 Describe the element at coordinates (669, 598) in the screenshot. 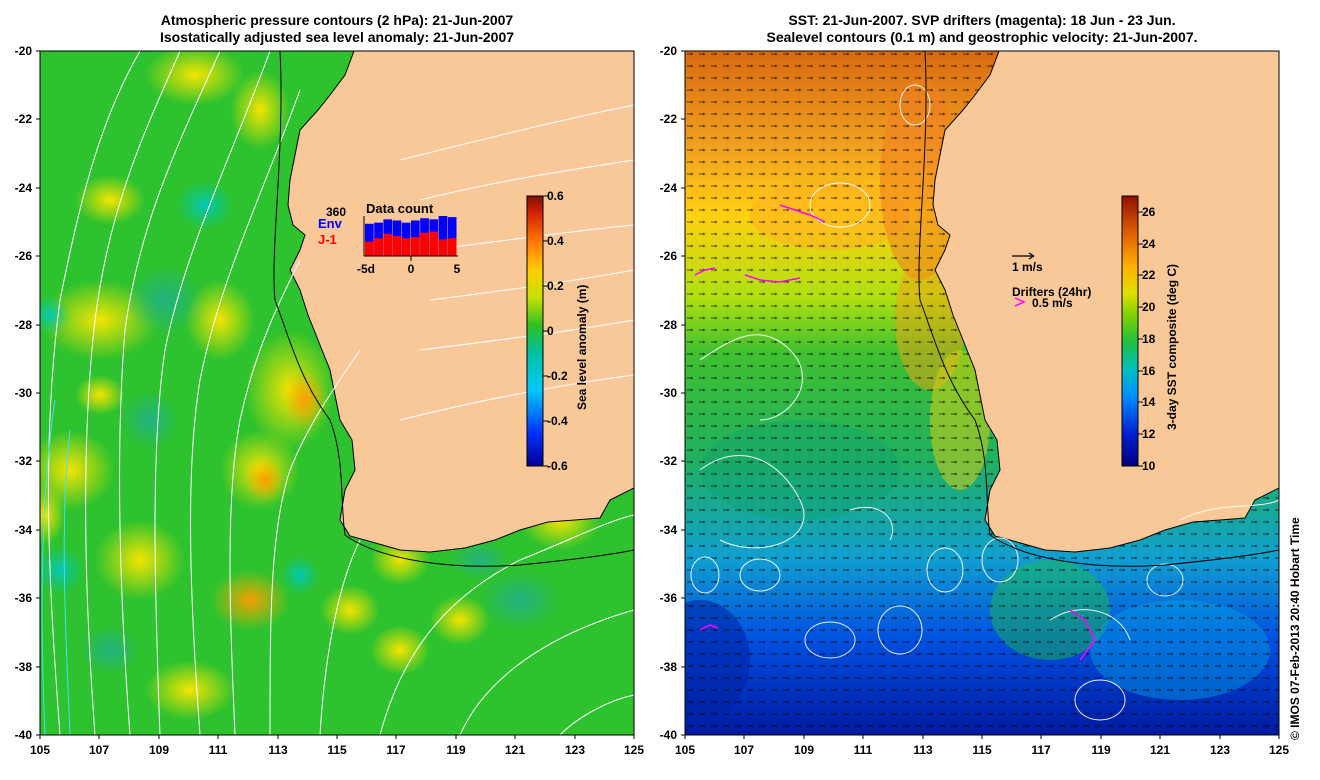

I see `right-y-tick: -36` at that location.